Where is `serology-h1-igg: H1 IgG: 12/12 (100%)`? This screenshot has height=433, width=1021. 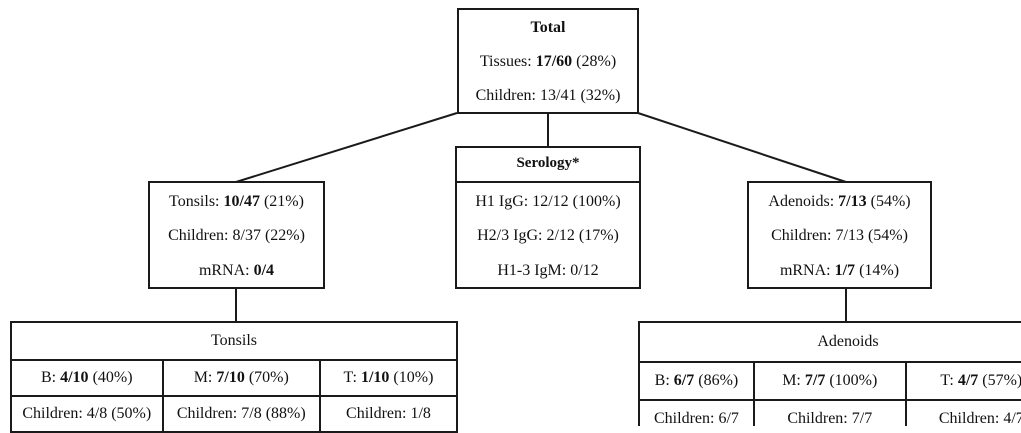
serology-h1-igg: H1 IgG: 12/12 (100%) is located at coordinates (548, 201).